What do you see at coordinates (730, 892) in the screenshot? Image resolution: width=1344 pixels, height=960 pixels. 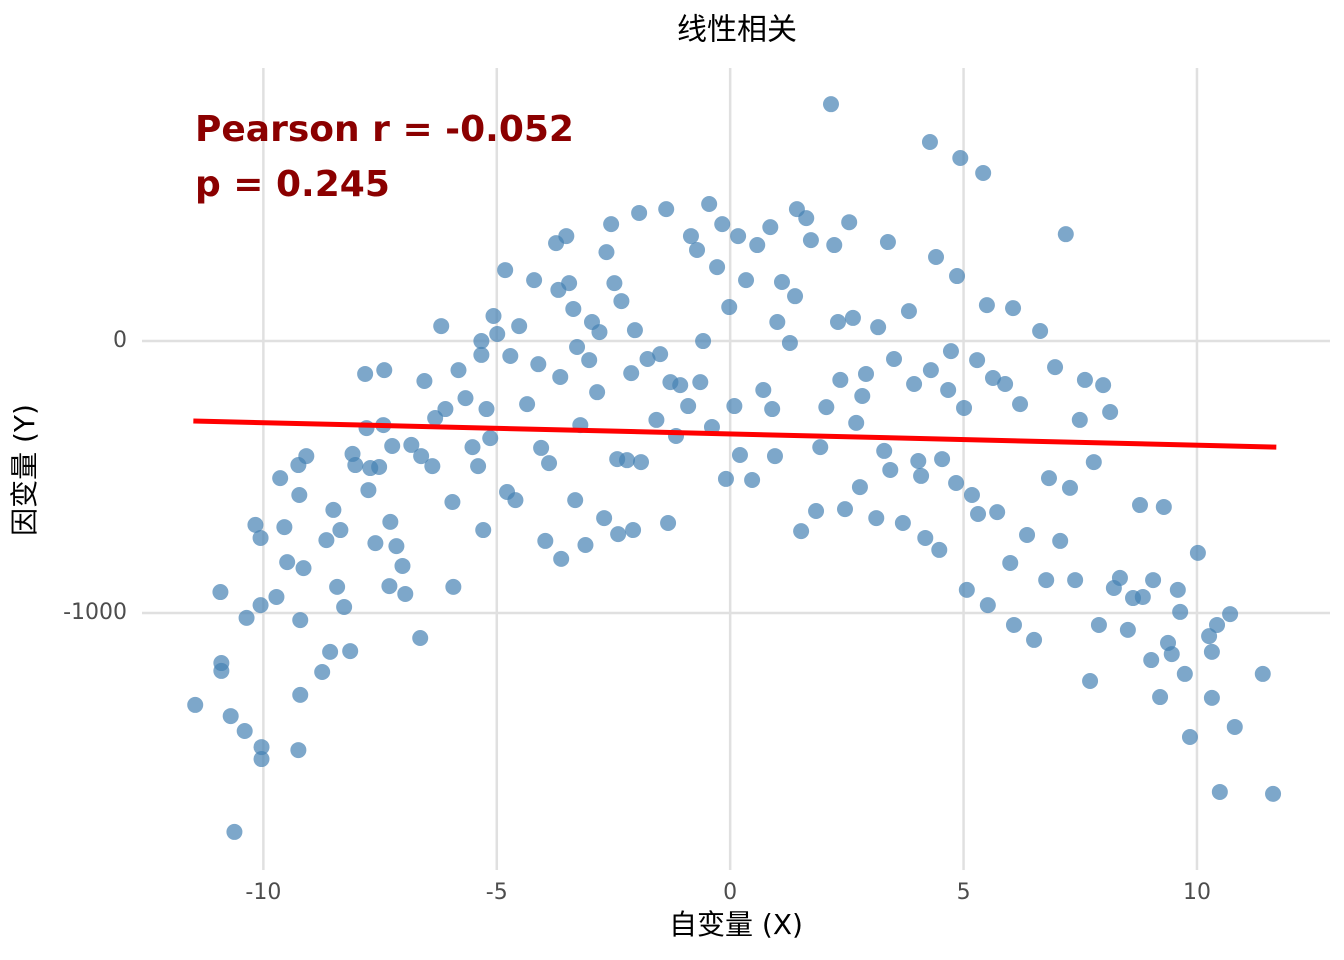 I see `x-tick-label: 0` at bounding box center [730, 892].